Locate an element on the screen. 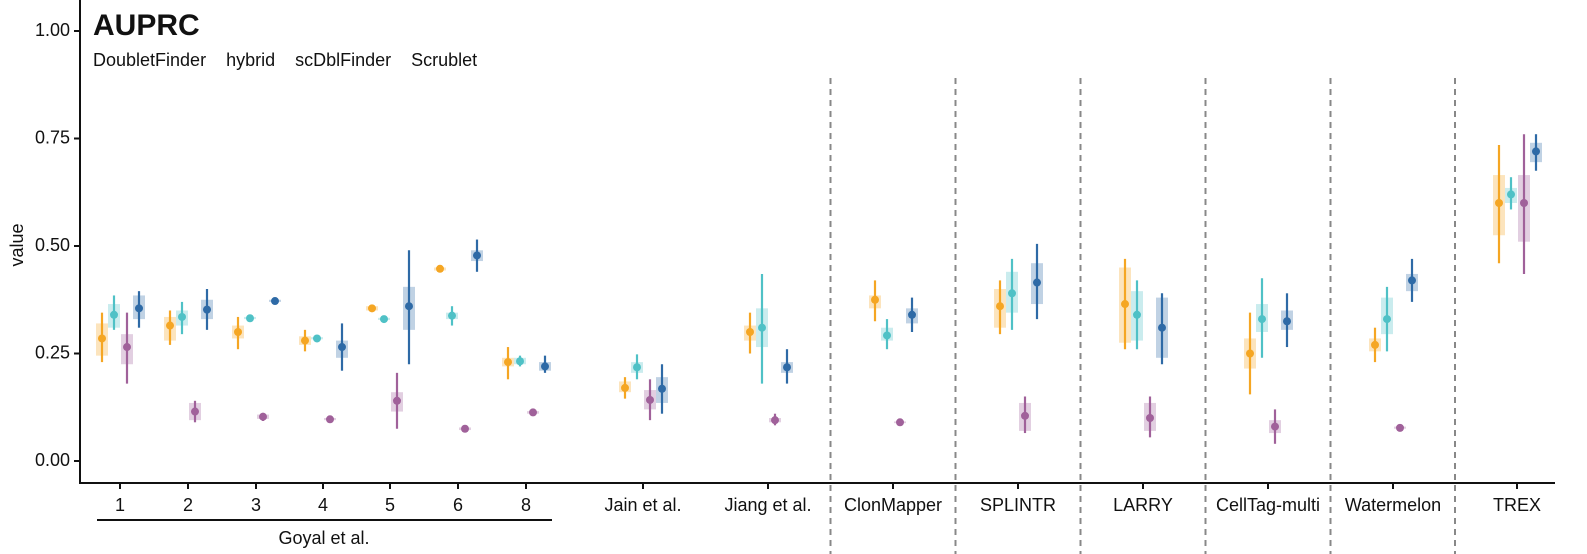 This screenshot has height=554, width=1587. x-tick-label: 2 is located at coordinates (188, 505).